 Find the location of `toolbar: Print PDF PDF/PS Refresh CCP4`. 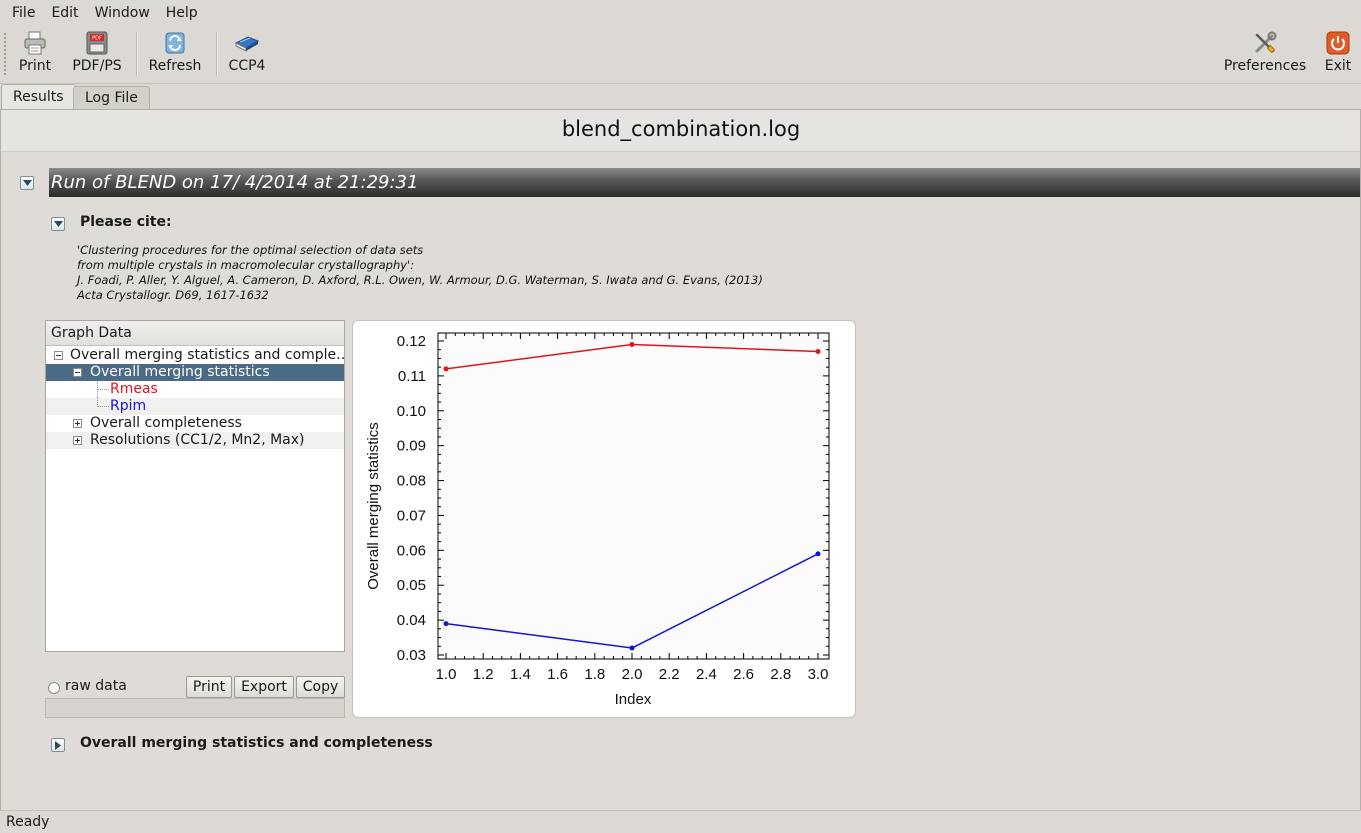

toolbar: Print PDF PDF/PS Refresh CCP4 is located at coordinates (680, 55).